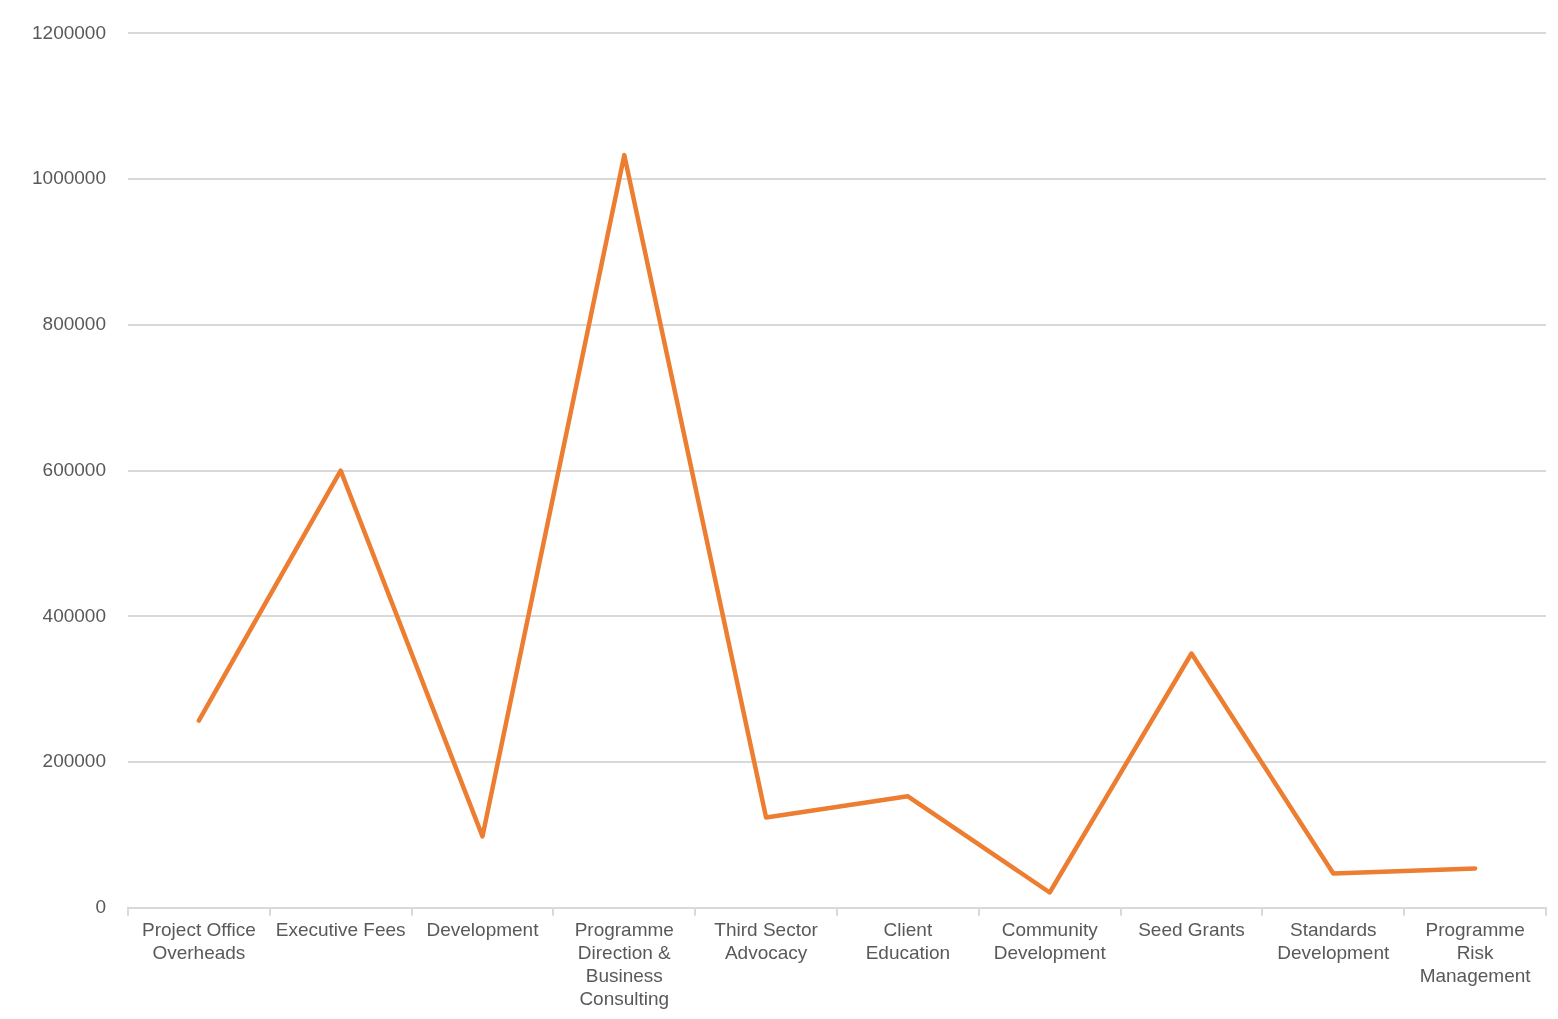  What do you see at coordinates (624, 964) in the screenshot?
I see `x-tick-label: Programme Direction & Business Consulting` at bounding box center [624, 964].